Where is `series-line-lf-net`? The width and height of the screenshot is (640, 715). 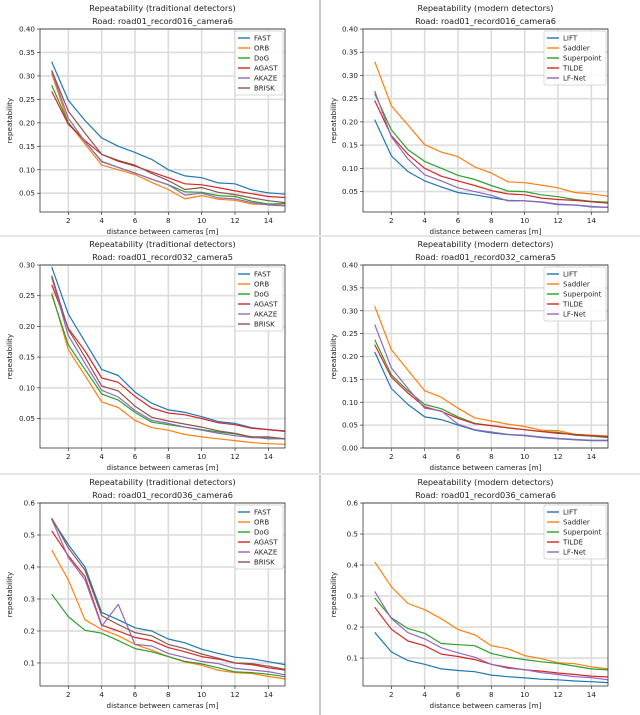 series-line-lf-net is located at coordinates (491, 382).